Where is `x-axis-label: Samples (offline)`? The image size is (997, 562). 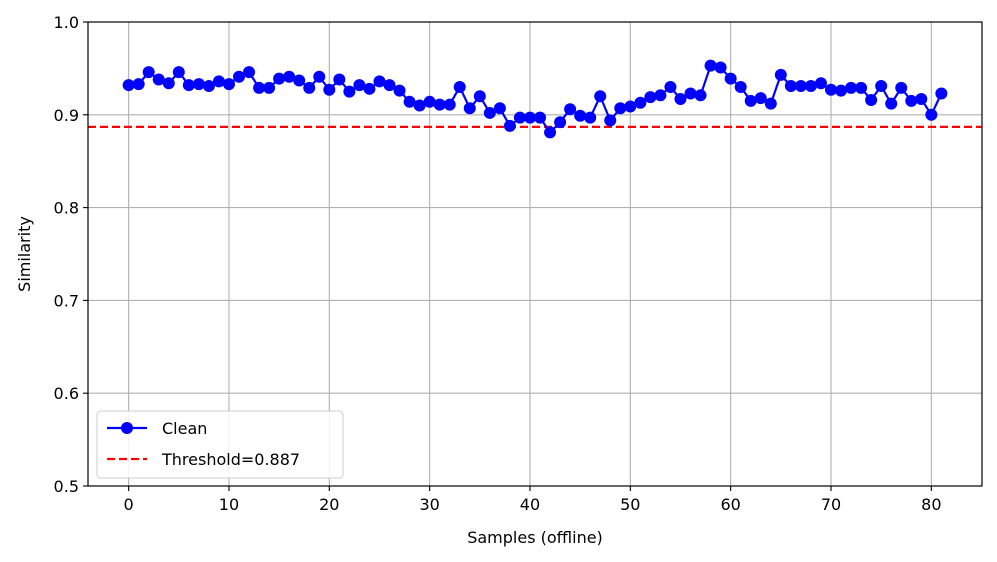
x-axis-label: Samples (offline) is located at coordinates (535, 537).